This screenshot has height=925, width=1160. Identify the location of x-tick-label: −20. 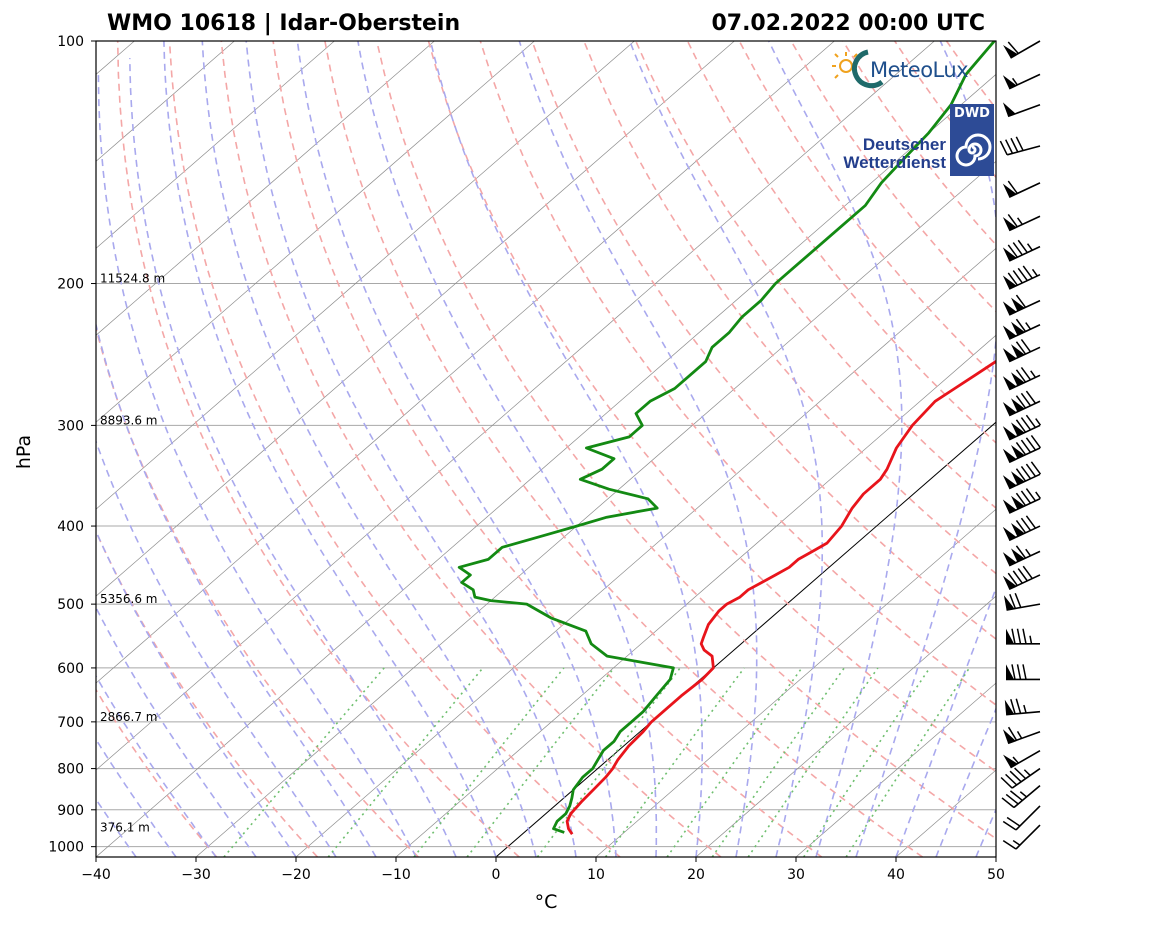
(296, 875).